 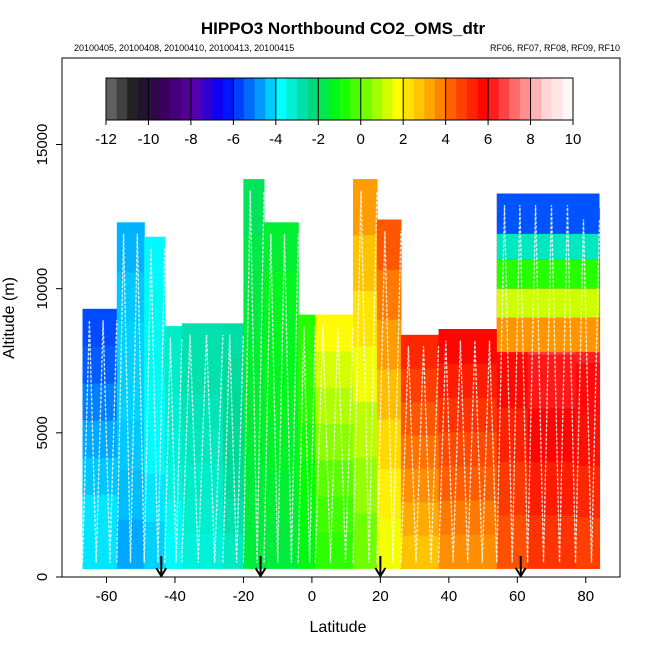 I want to click on x-tick-label: -20, so click(x=244, y=596).